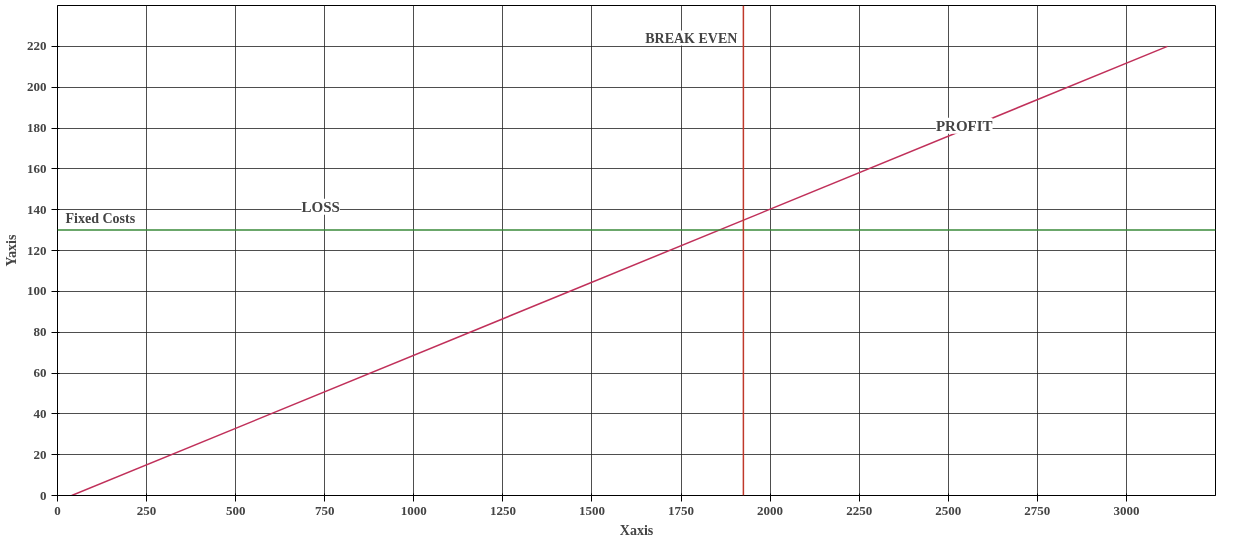 The image size is (1238, 556). Describe the element at coordinates (37, 209) in the screenshot. I see `y-tick-label: 140` at that location.